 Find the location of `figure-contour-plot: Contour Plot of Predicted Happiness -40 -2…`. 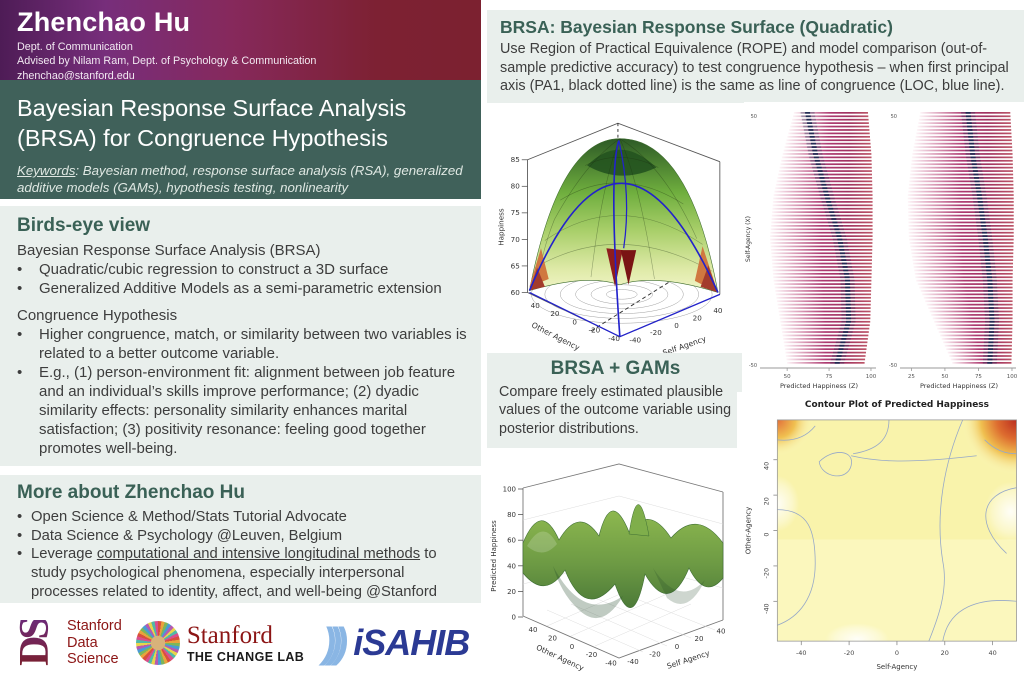

figure-contour-plot: Contour Plot of Predicted Happiness -40 -2… is located at coordinates (880, 537).